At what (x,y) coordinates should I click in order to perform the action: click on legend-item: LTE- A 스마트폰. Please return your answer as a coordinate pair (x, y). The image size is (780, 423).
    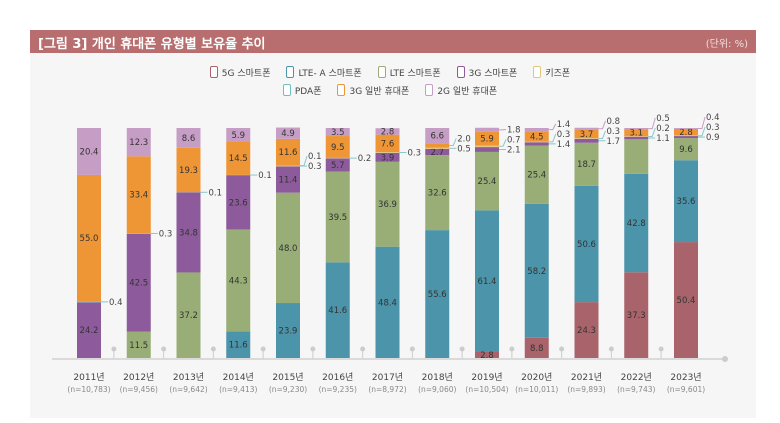
    Looking at the image, I should click on (324, 72).